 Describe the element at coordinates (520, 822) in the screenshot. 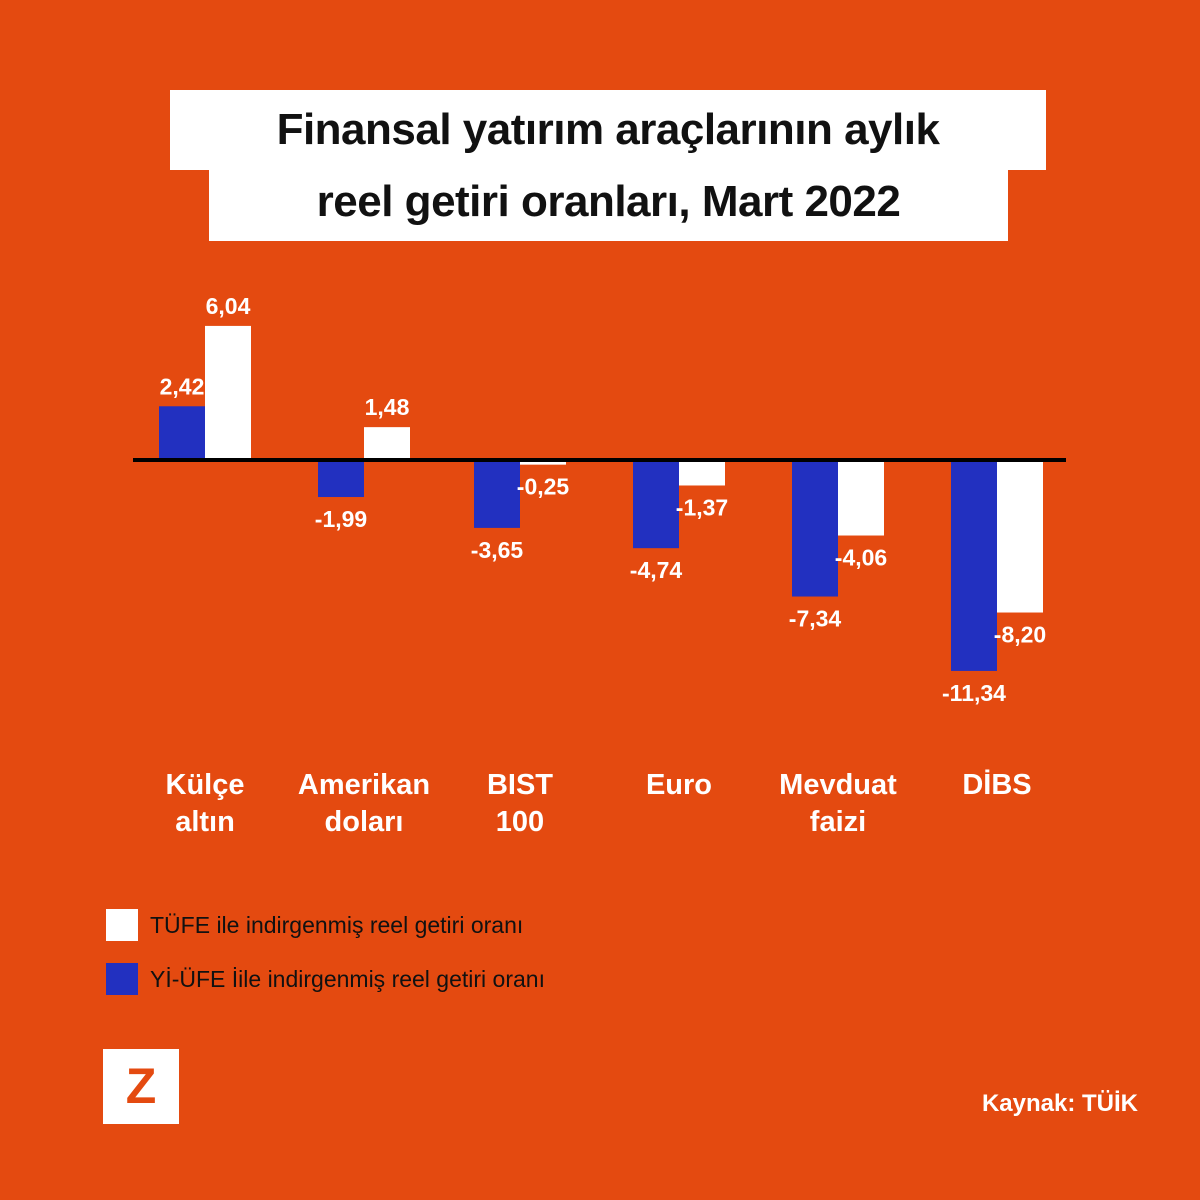

I see `category-label-line: 100` at that location.